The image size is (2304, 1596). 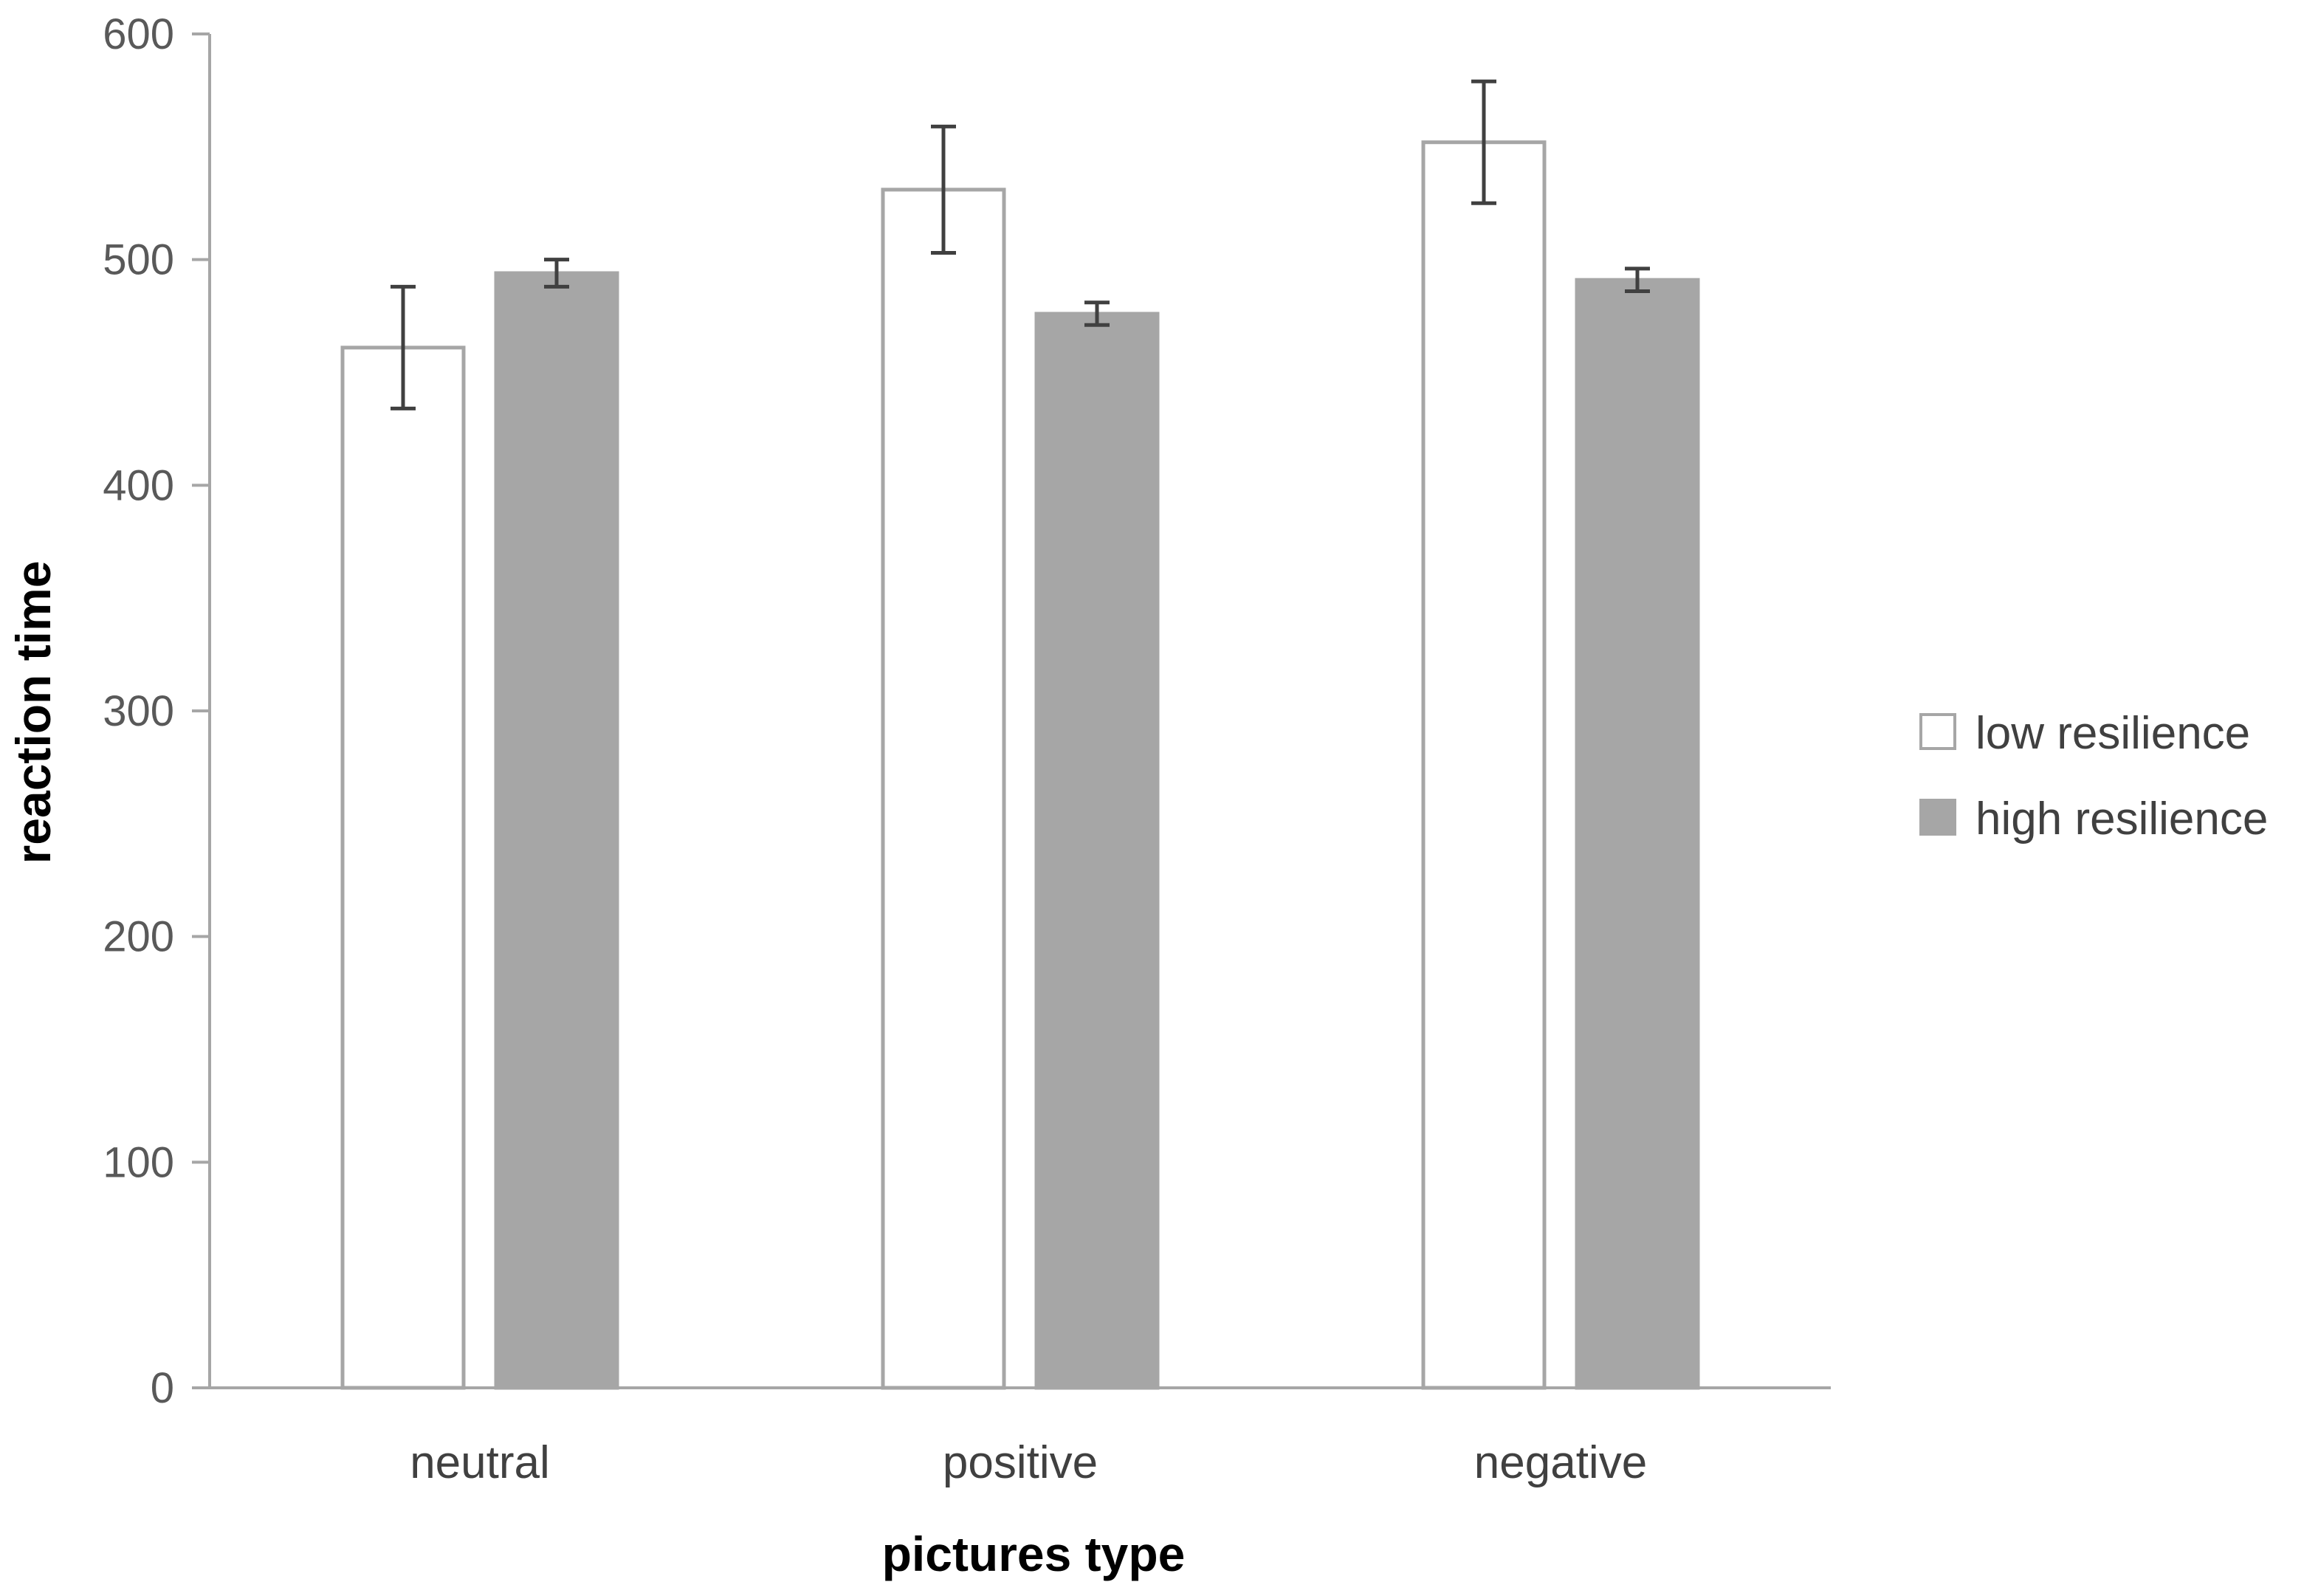 What do you see at coordinates (162, 1388) in the screenshot?
I see `y-tick-label-0: 0` at bounding box center [162, 1388].